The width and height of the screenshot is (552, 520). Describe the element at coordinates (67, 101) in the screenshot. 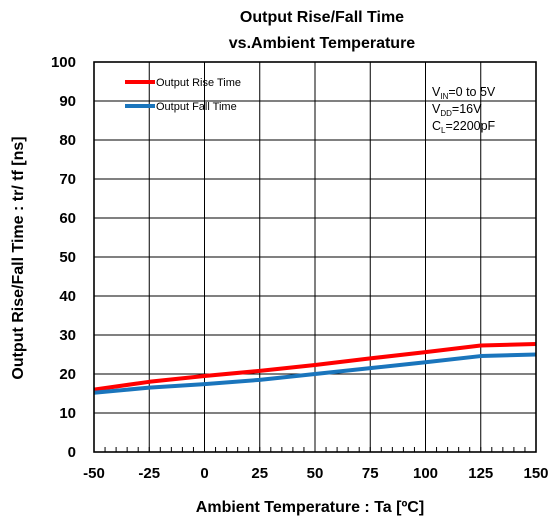

I see `y-tick-label: 90` at that location.